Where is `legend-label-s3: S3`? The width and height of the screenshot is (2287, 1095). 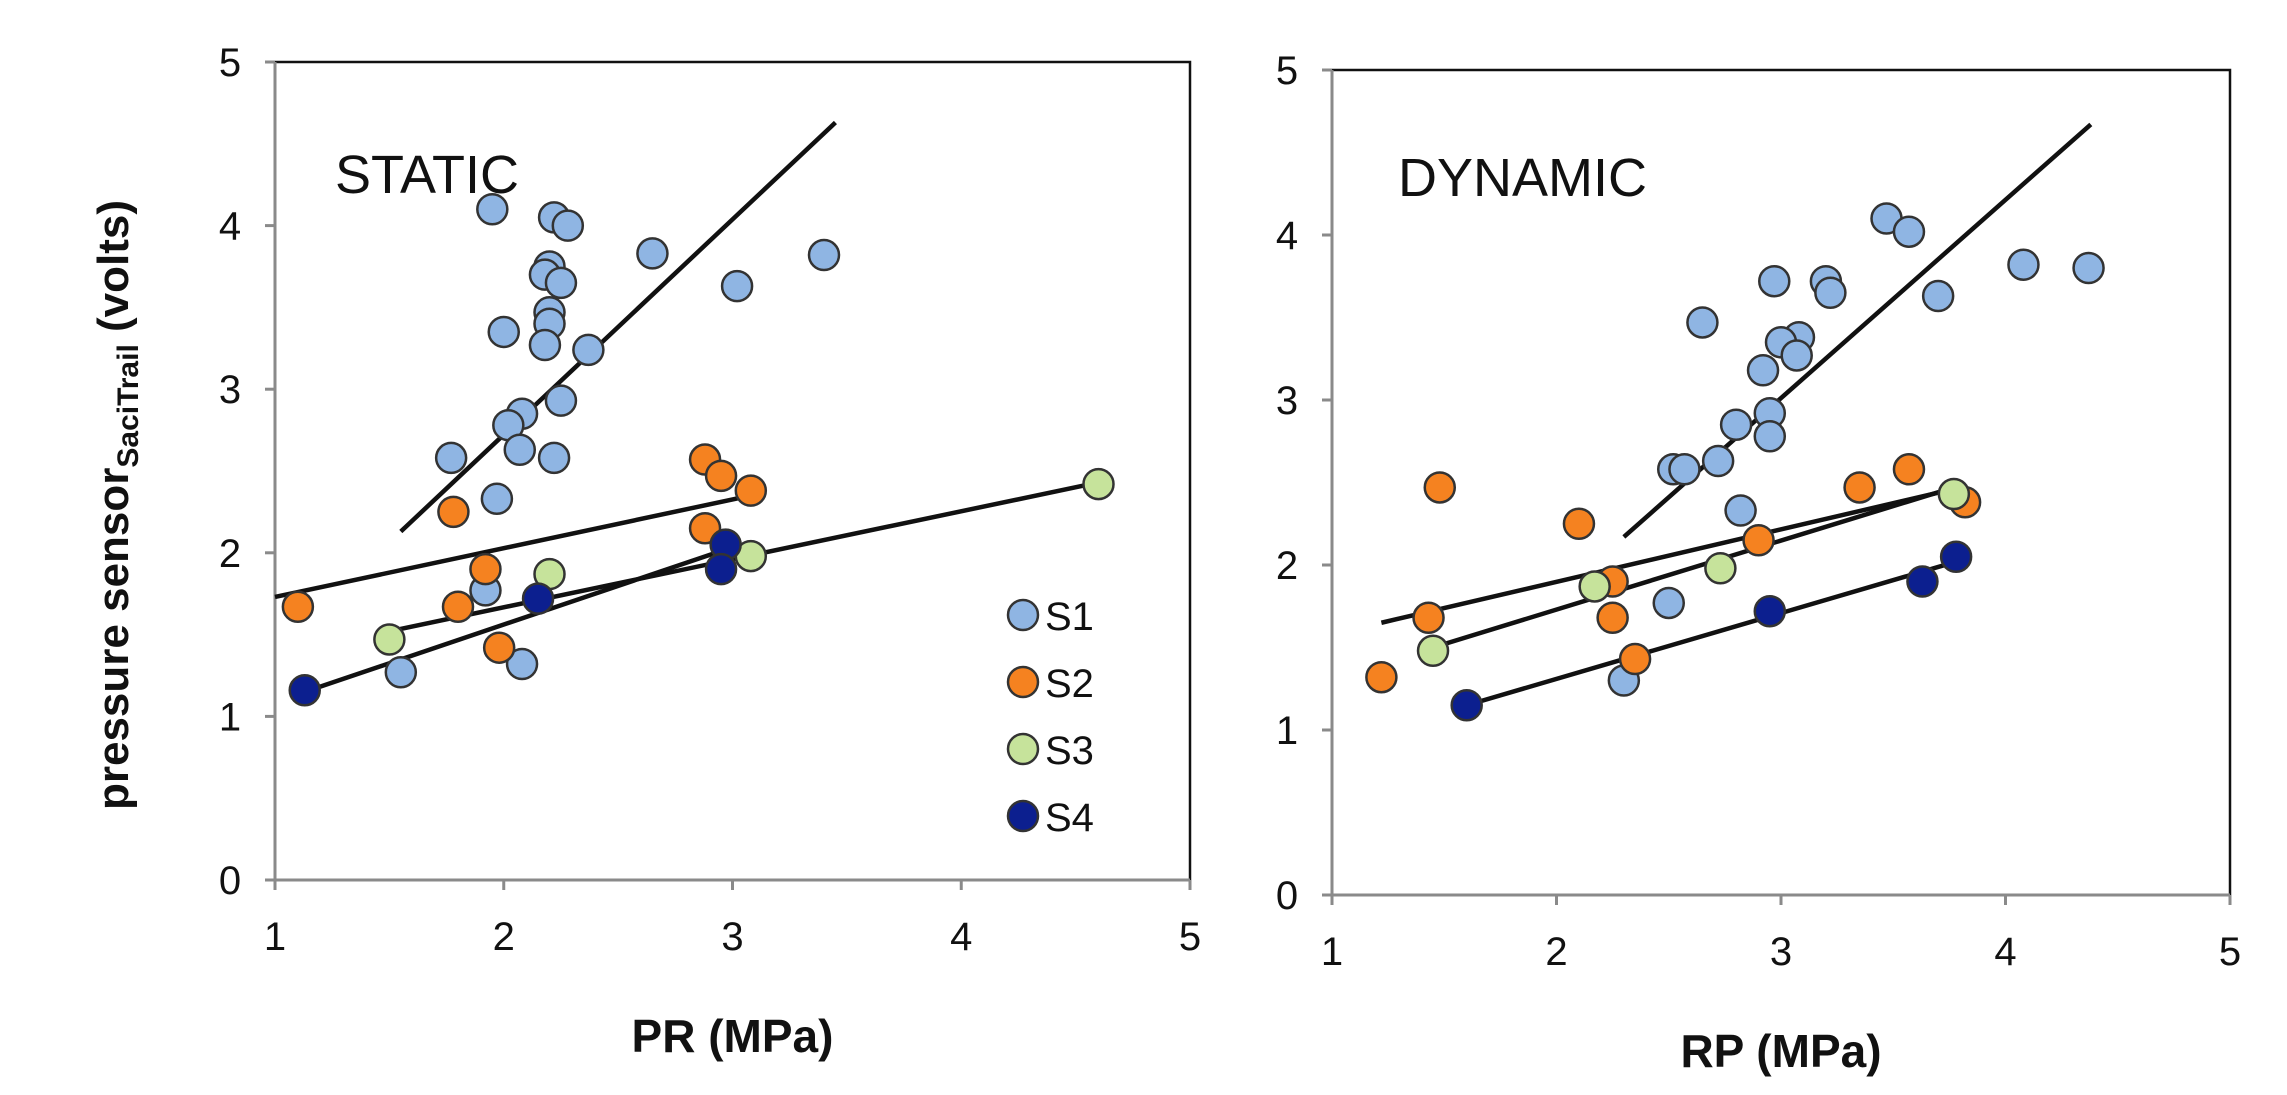
legend-label-s3: S3 is located at coordinates (1069, 751).